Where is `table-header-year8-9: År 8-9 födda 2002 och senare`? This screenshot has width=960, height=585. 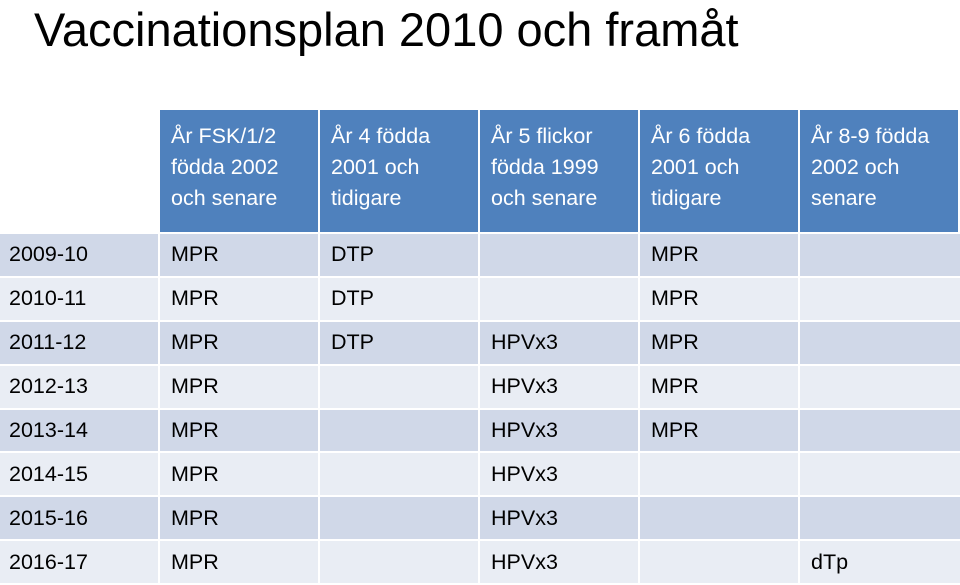 table-header-year8-9: År 8-9 födda 2002 och senare is located at coordinates (880, 172).